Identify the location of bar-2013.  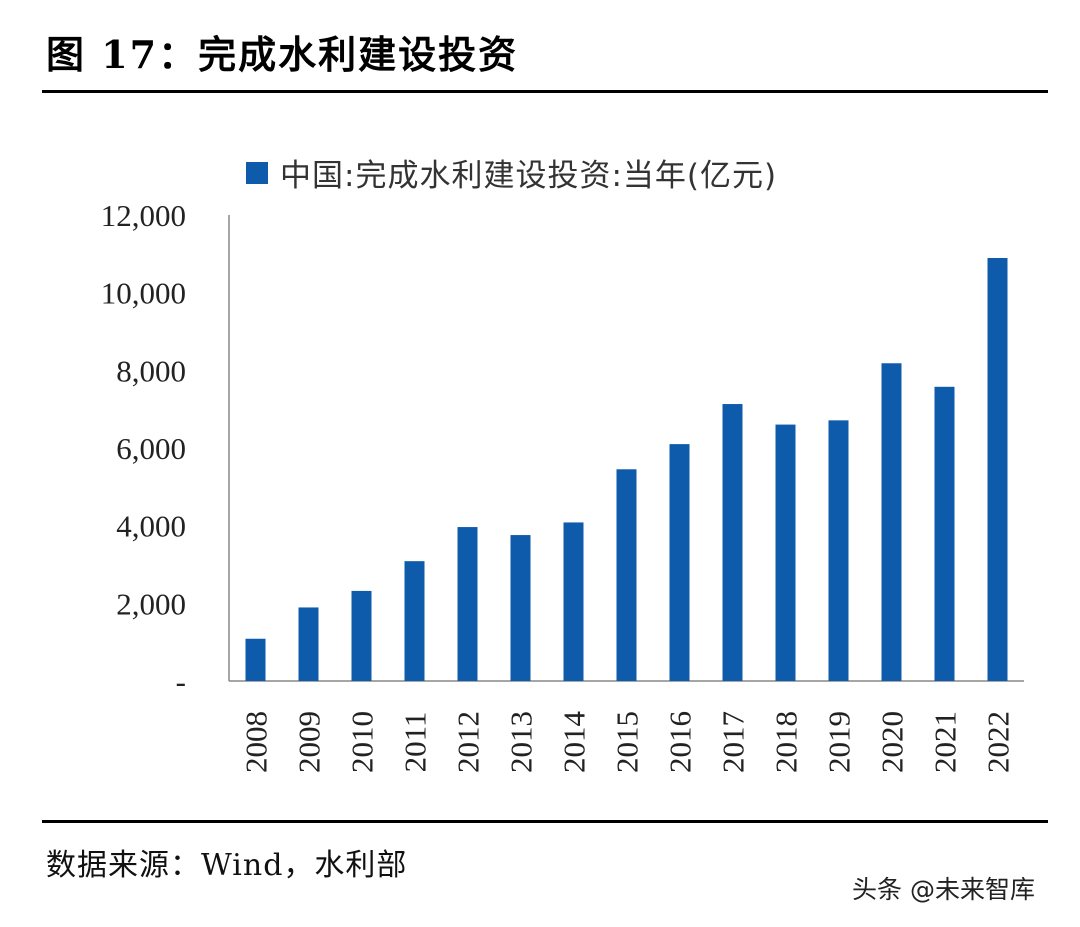
(520, 608).